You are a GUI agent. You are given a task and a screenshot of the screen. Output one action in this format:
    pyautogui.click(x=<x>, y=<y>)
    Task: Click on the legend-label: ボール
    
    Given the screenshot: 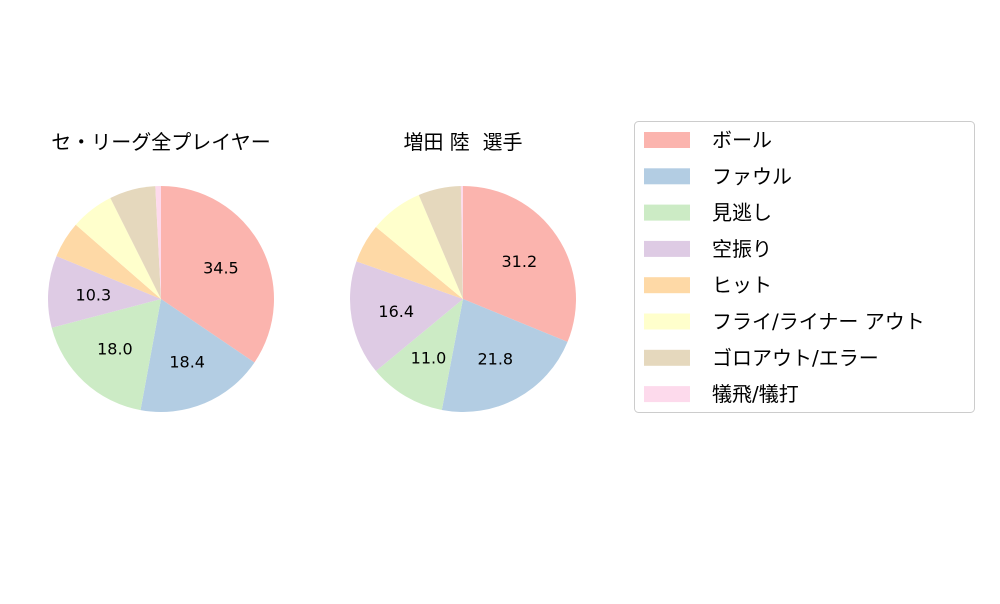 What is the action you would take?
    pyautogui.click(x=742, y=140)
    